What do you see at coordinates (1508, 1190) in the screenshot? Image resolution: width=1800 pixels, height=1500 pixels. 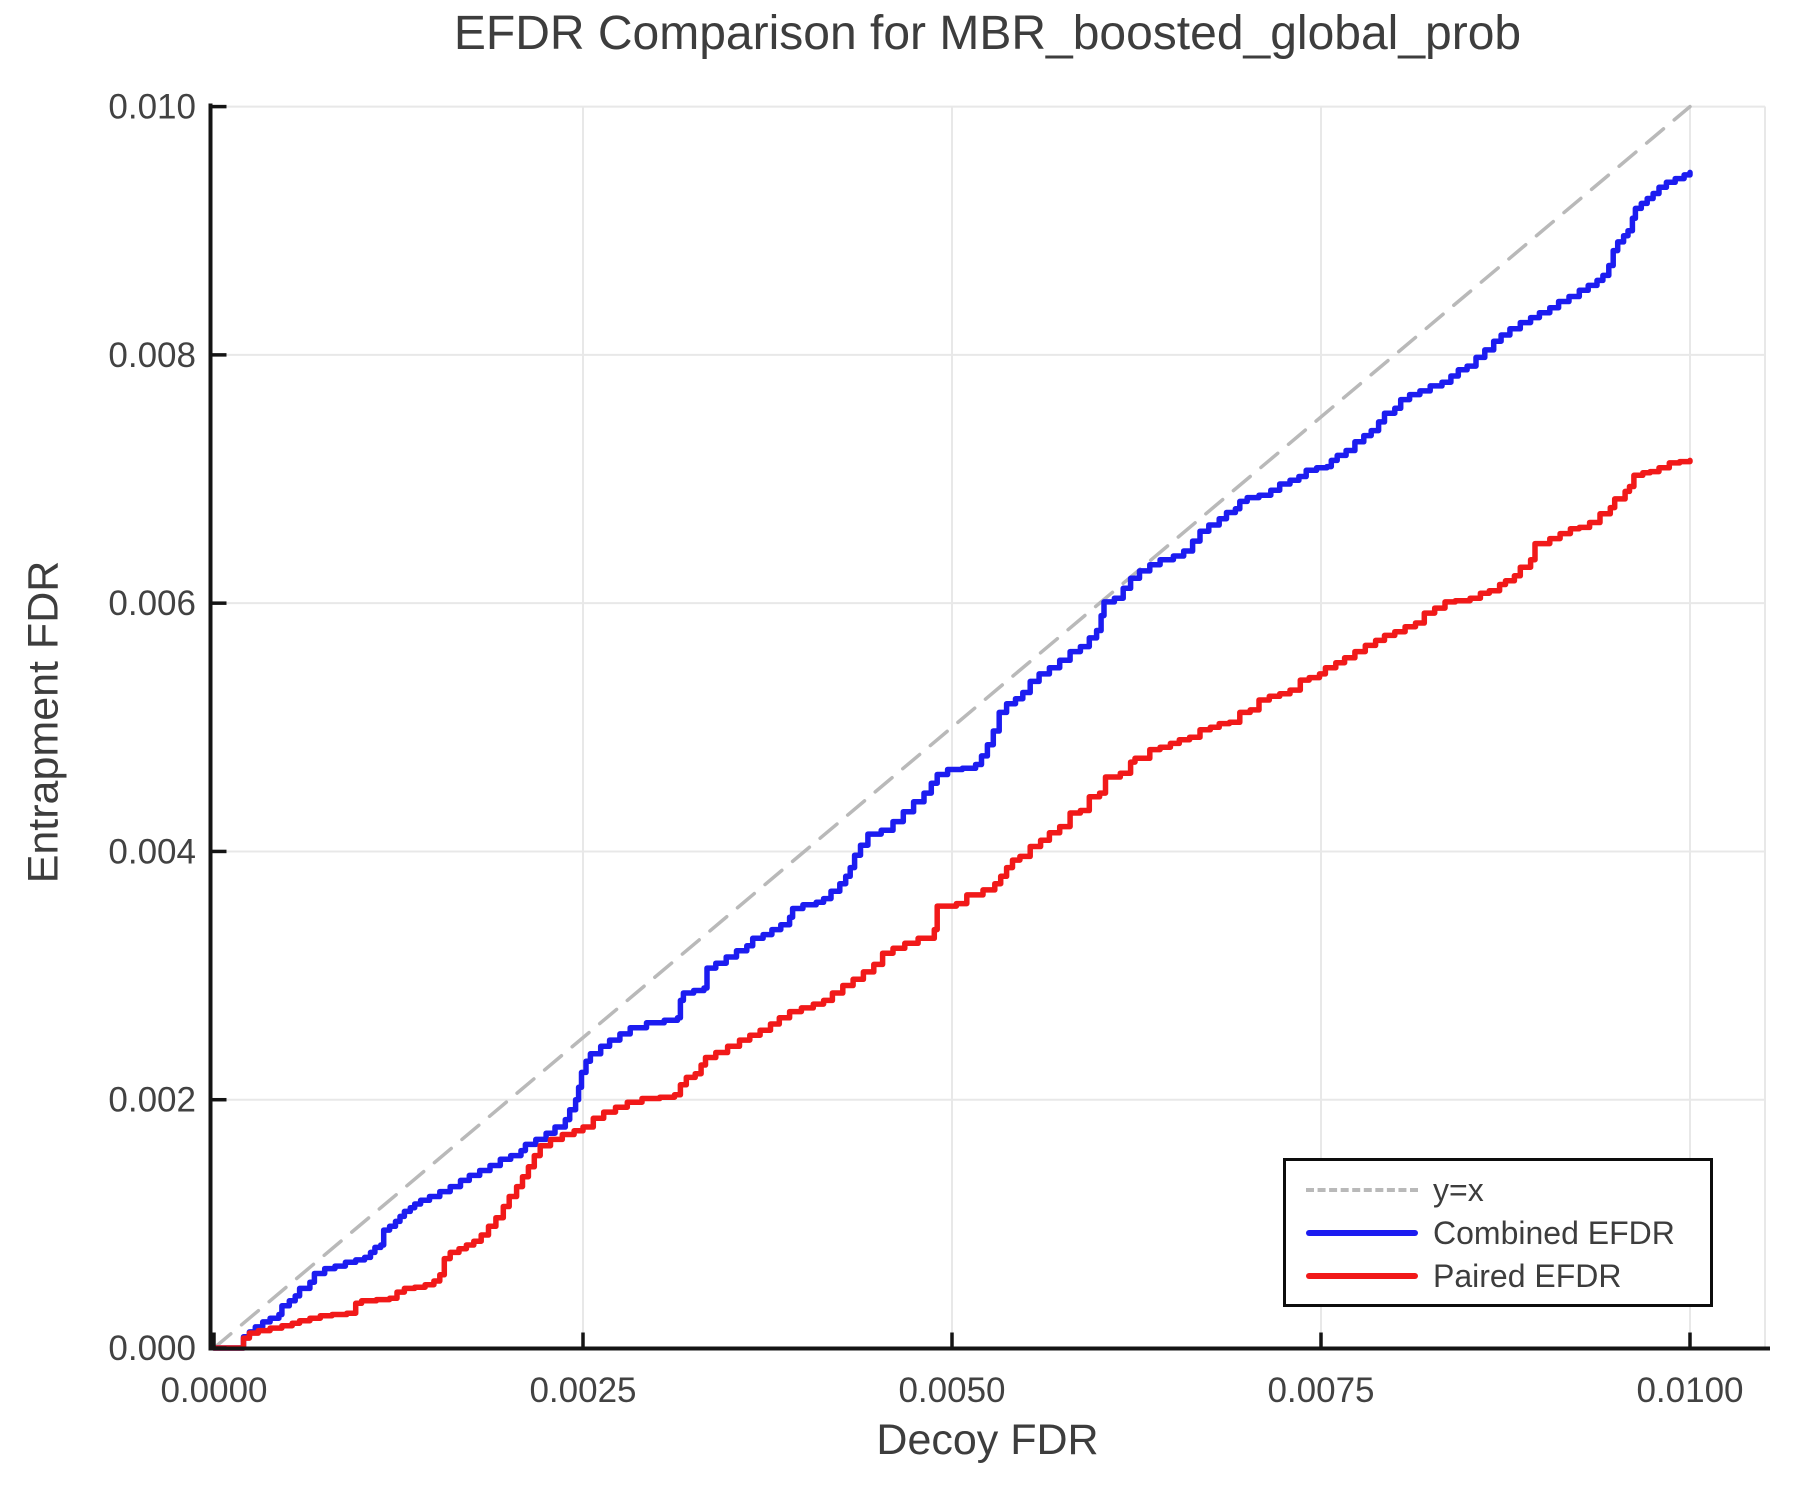 I see `legend-row-yx: y=x` at bounding box center [1508, 1190].